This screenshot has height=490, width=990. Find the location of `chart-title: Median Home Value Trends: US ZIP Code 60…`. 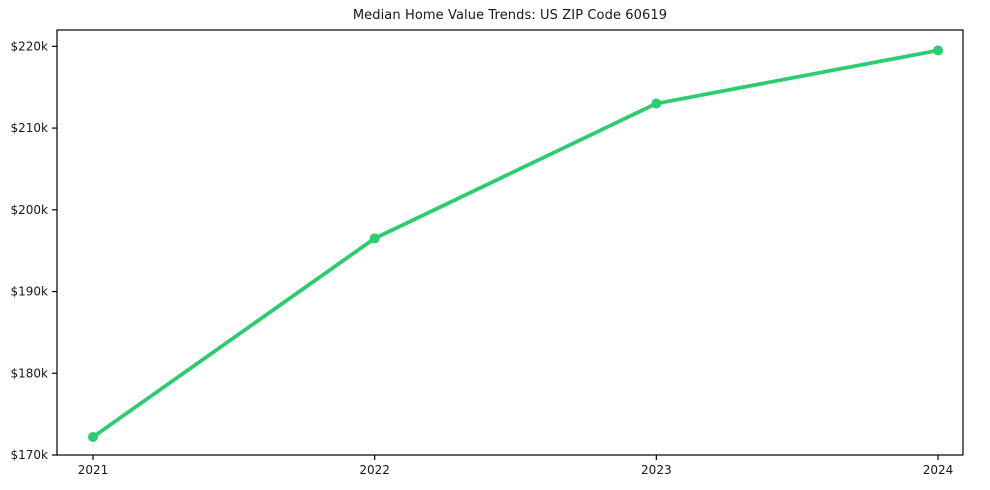

chart-title: Median Home Value Trends: US ZIP Code 60… is located at coordinates (510, 15).